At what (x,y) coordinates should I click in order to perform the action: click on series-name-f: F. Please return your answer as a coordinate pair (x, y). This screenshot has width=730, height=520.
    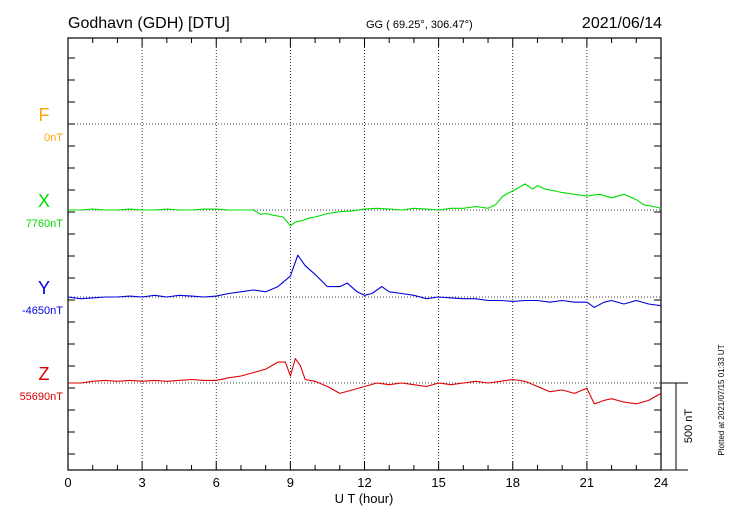
    Looking at the image, I should click on (44, 115).